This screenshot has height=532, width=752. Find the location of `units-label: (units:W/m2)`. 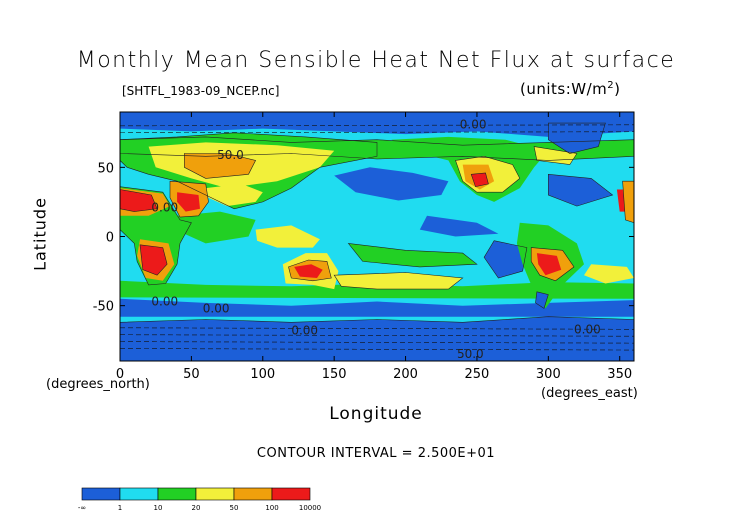

units-label: (units:W/m2) is located at coordinates (570, 89).